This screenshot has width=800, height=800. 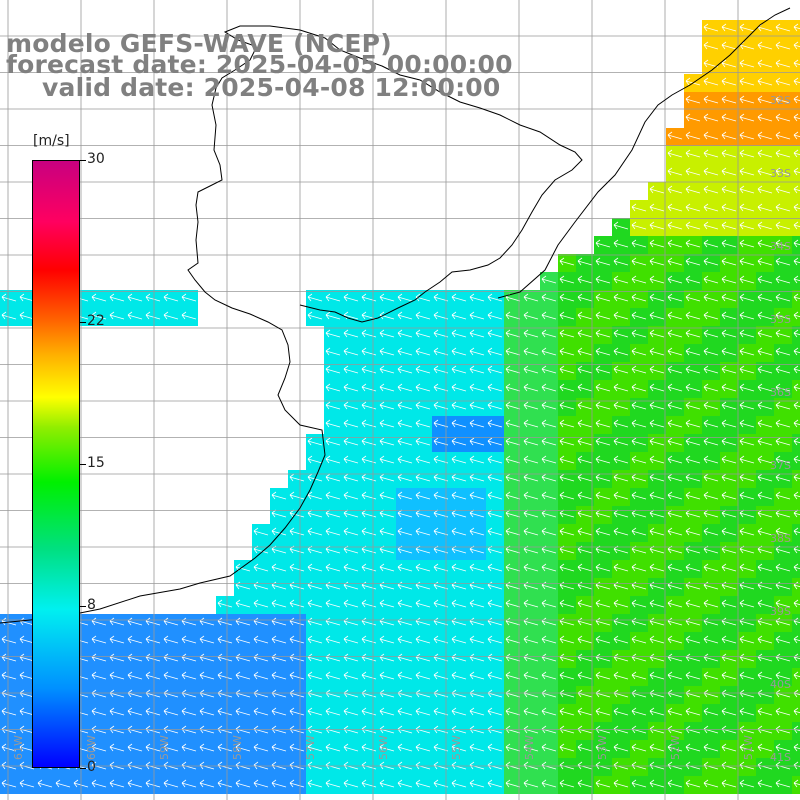 What do you see at coordinates (748, 747) in the screenshot?
I see `lon-label: 51W` at bounding box center [748, 747].